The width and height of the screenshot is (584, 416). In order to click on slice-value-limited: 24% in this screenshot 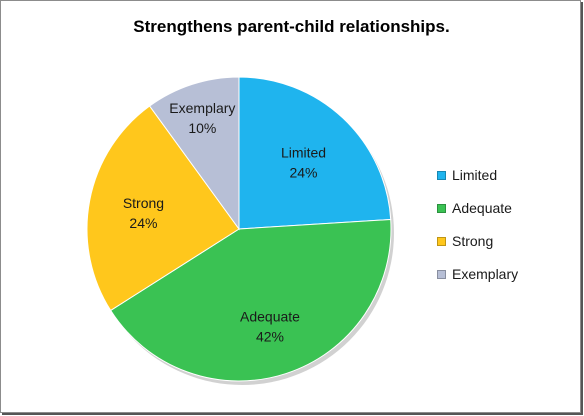, I will do `click(303, 172)`.